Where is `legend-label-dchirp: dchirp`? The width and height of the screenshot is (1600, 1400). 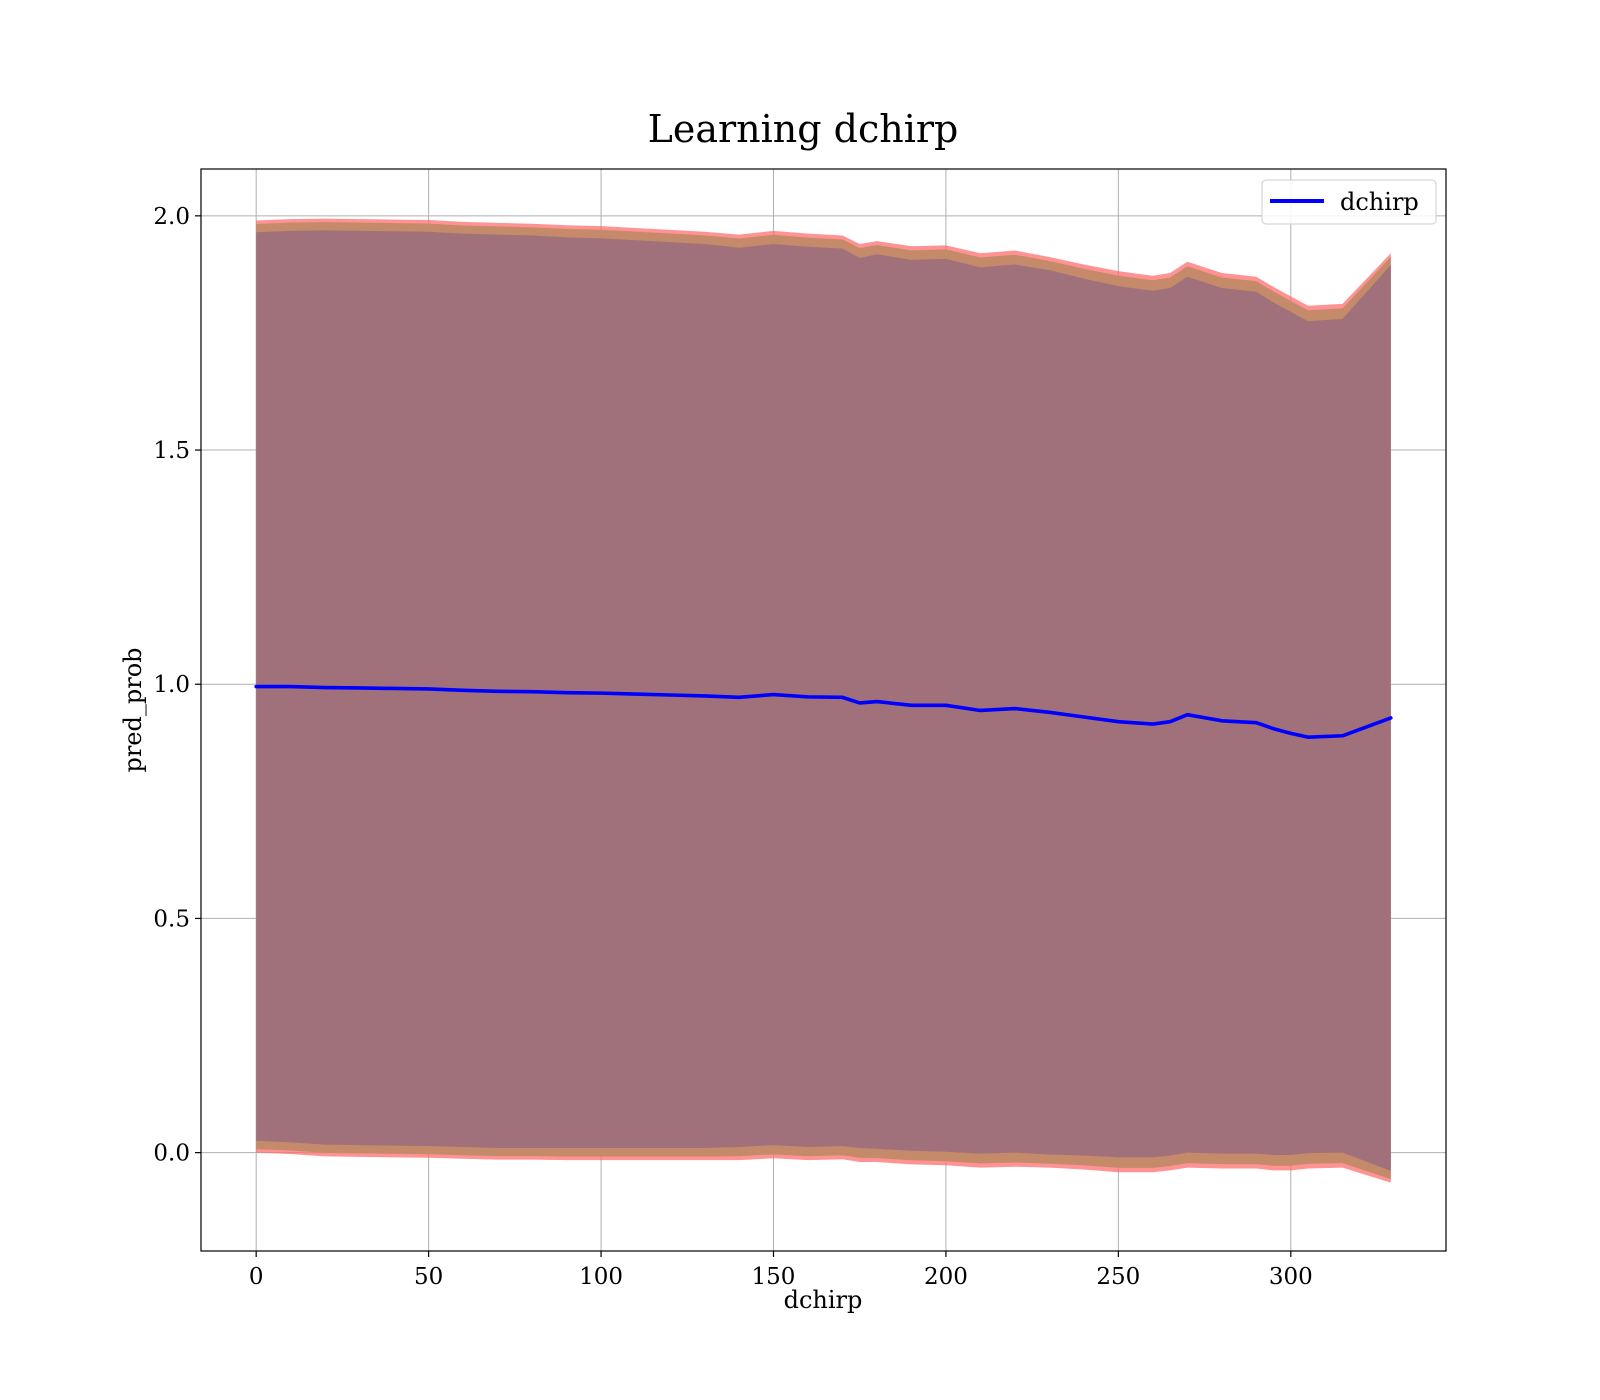 legend-label-dchirp: dchirp is located at coordinates (1379, 202).